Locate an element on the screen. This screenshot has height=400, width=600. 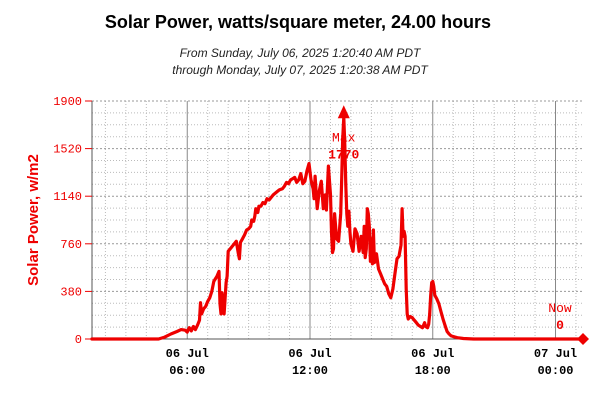
x-tick-label-time: 12:00 is located at coordinates (310, 371).